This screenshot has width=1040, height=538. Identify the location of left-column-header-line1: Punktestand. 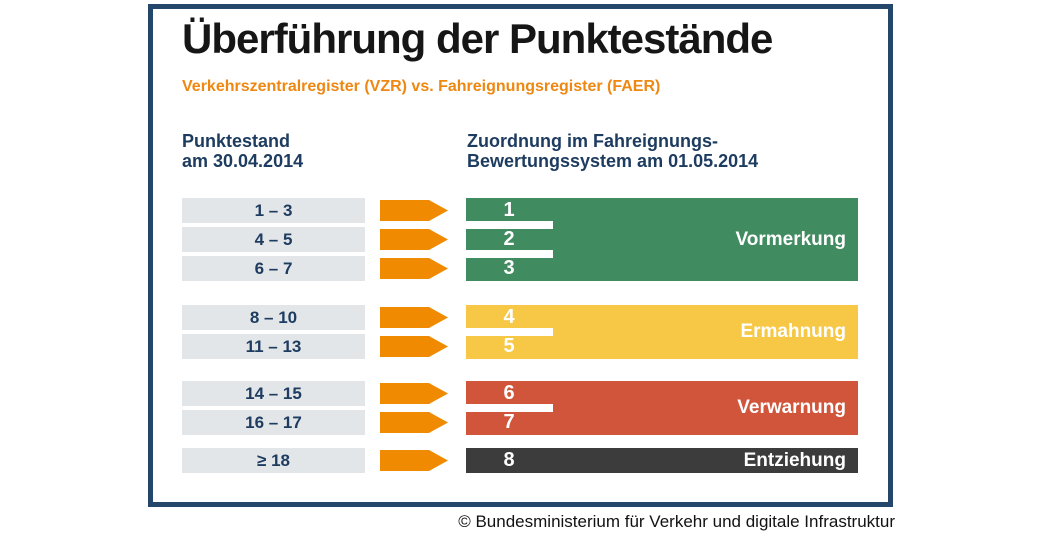
(236, 141).